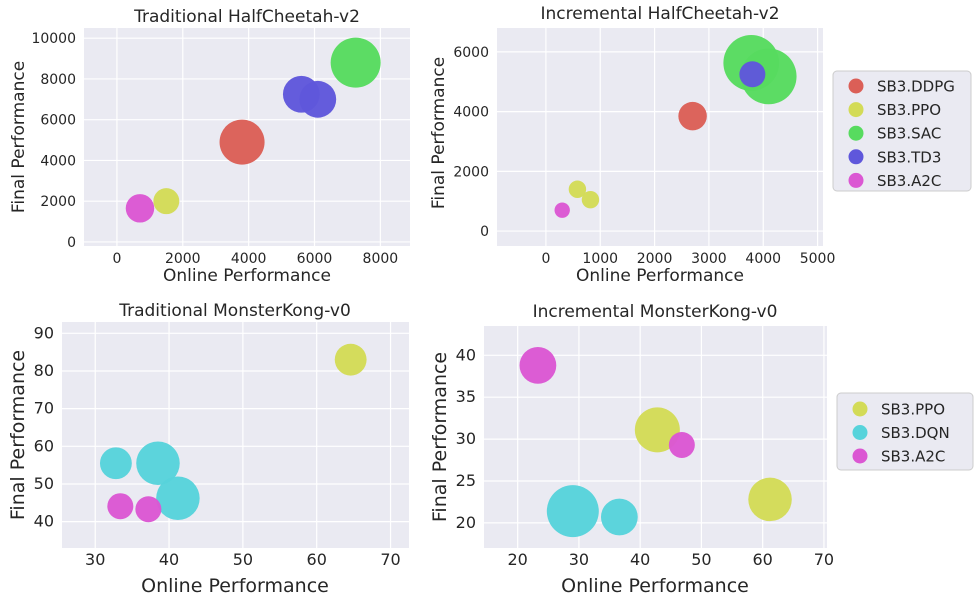 The width and height of the screenshot is (974, 597). I want to click on y-tick-label: 70, so click(44, 408).